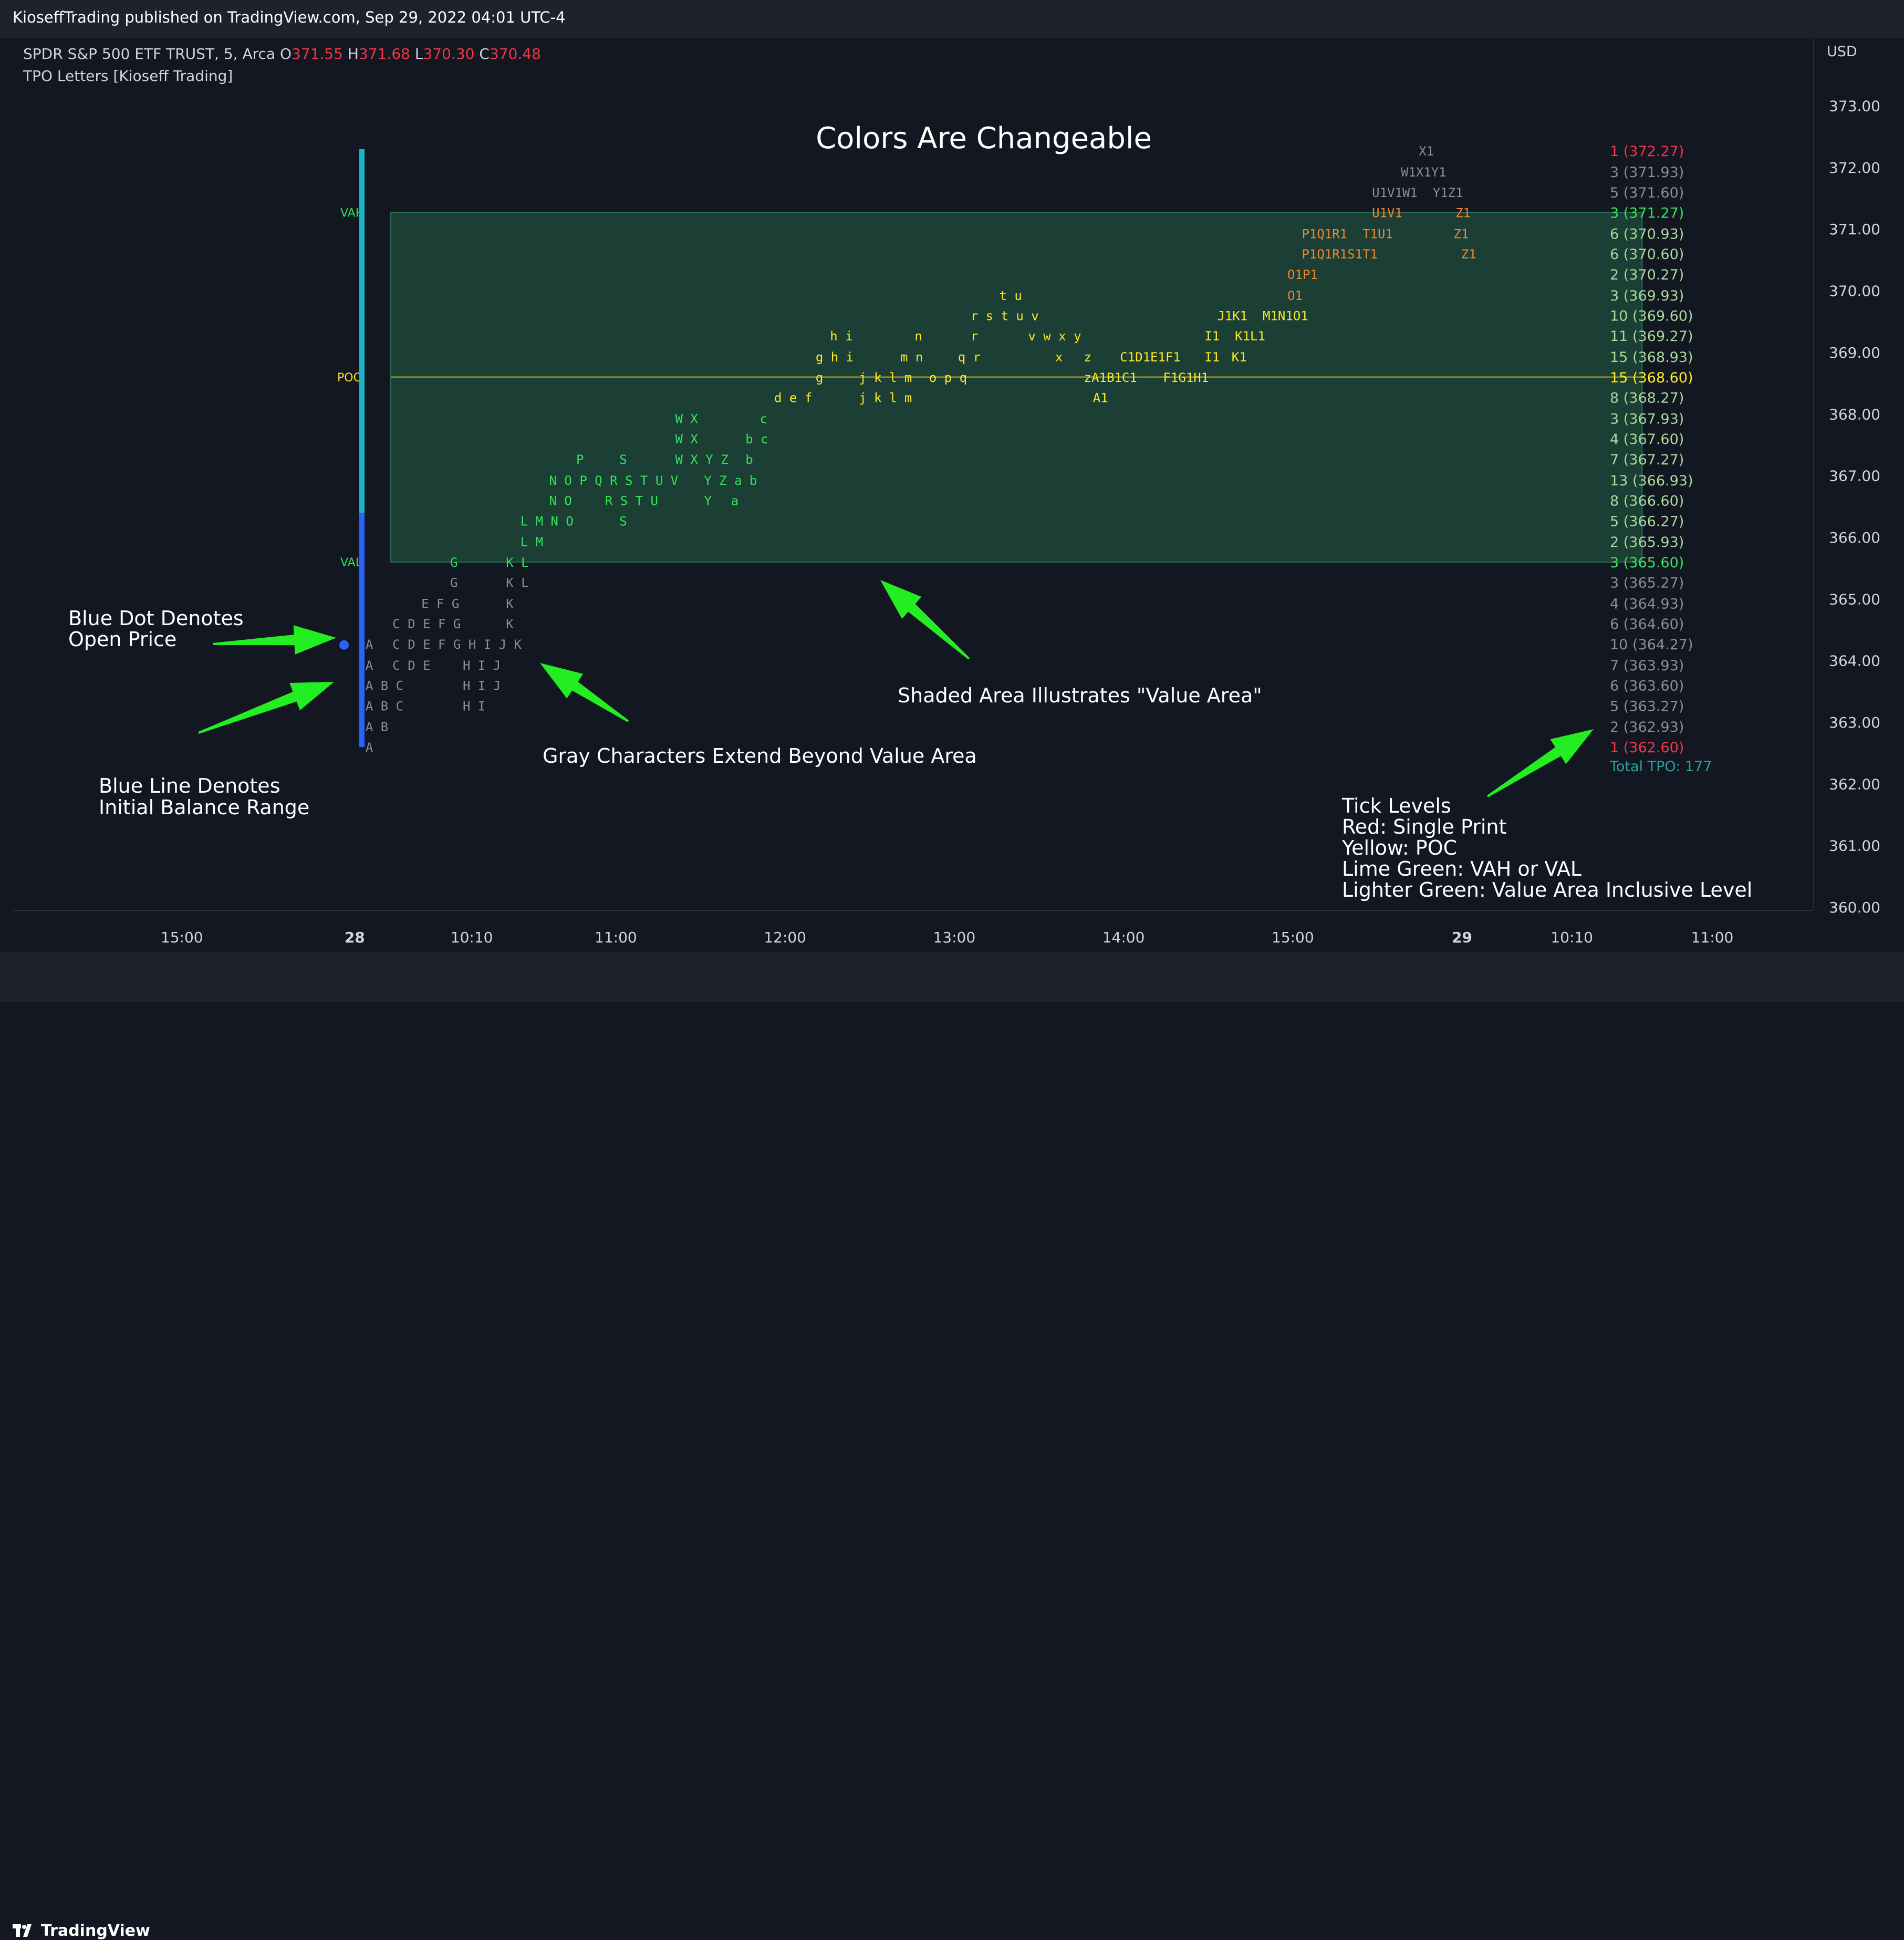  I want to click on tpo-row: o p q, so click(948, 377).